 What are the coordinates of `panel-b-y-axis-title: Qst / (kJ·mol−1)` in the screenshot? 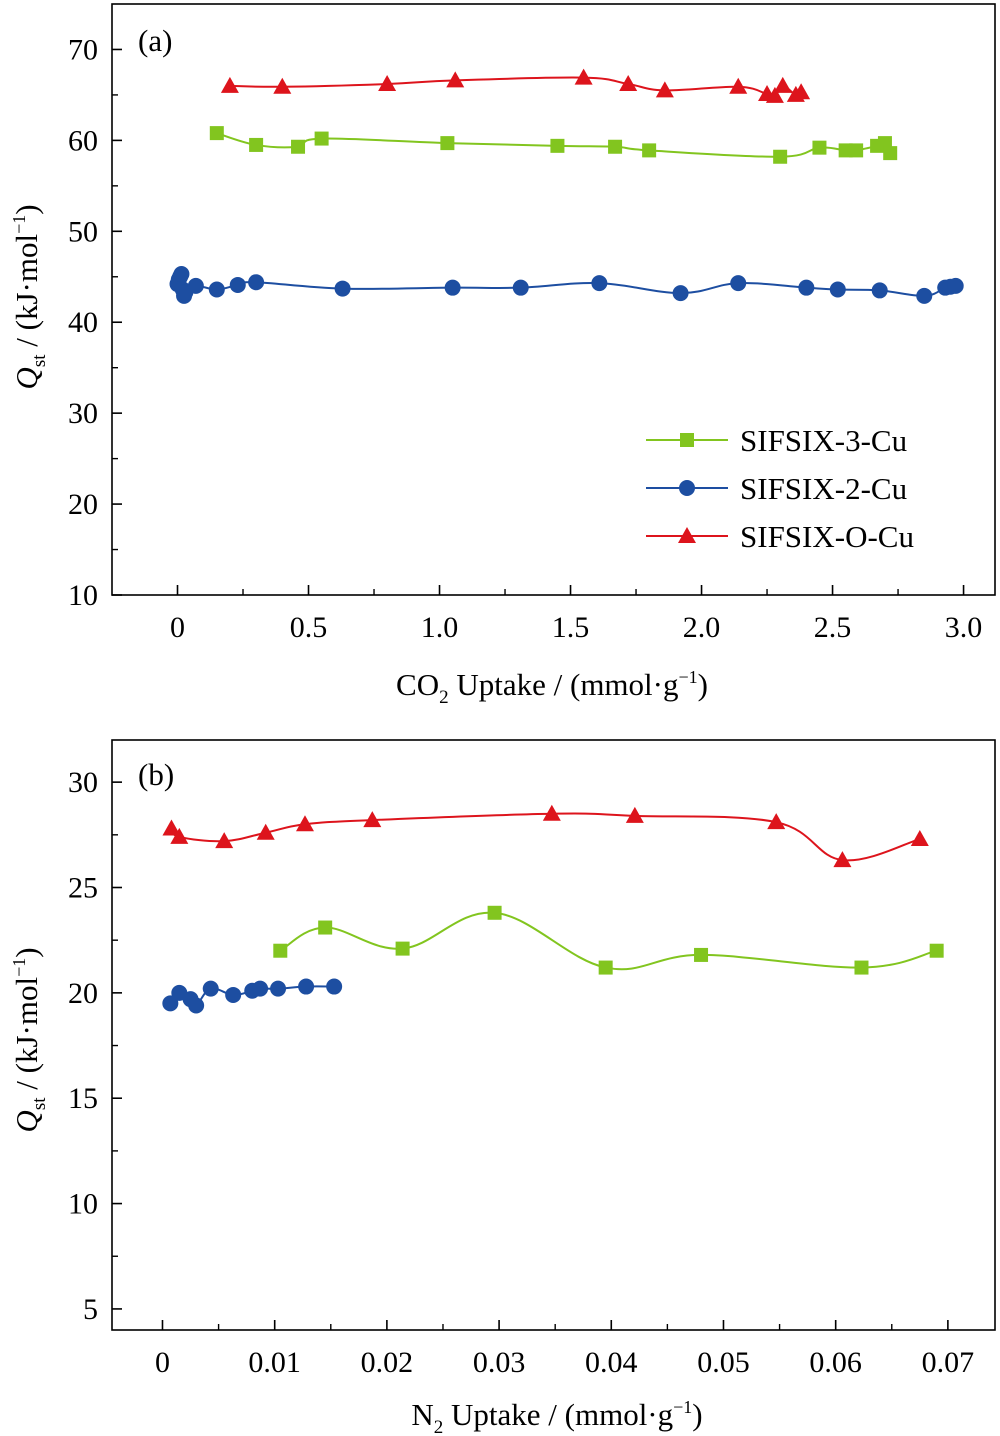 It's located at (29, 1039).